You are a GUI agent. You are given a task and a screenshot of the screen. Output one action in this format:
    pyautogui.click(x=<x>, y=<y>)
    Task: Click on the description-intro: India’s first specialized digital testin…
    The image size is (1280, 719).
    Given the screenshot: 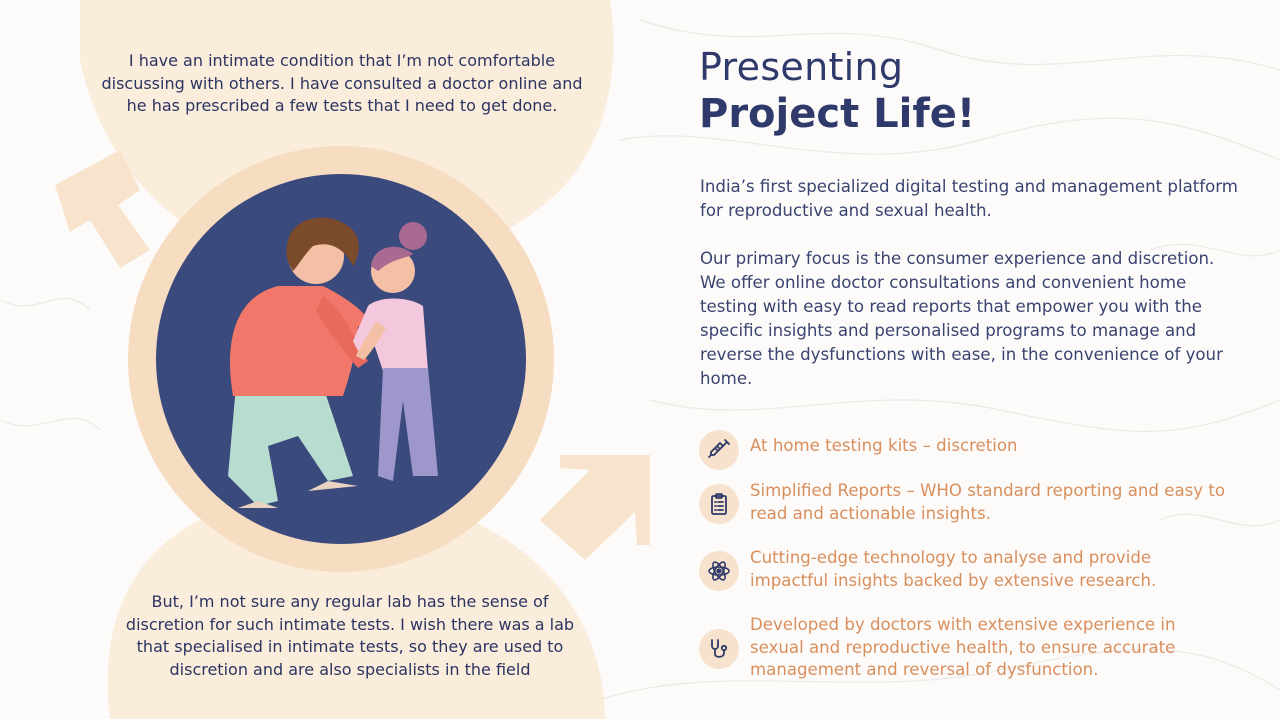 What is the action you would take?
    pyautogui.click(x=969, y=199)
    